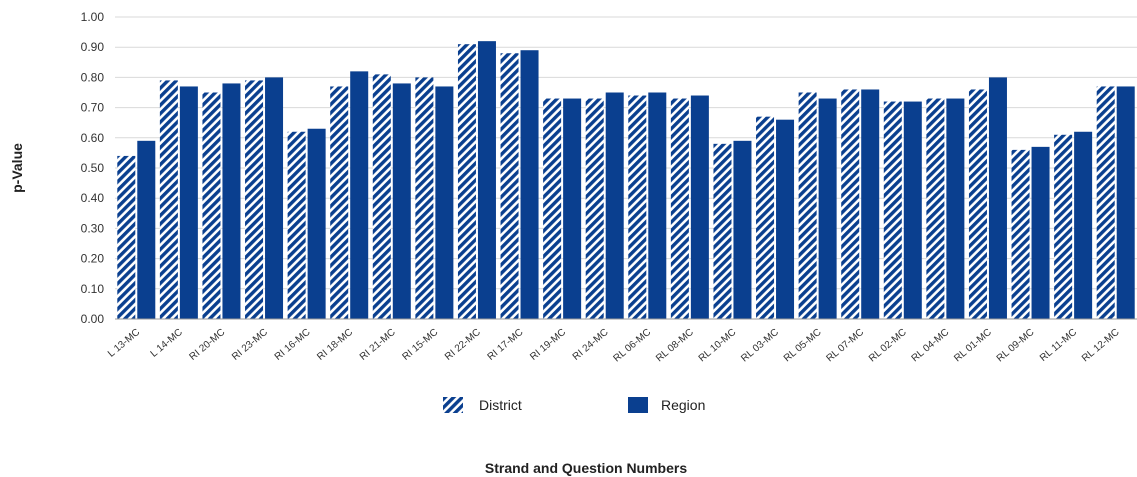 The width and height of the screenshot is (1137, 477). Describe the element at coordinates (293, 345) in the screenshot. I see `x-tick-label: RI 16-MC` at that location.